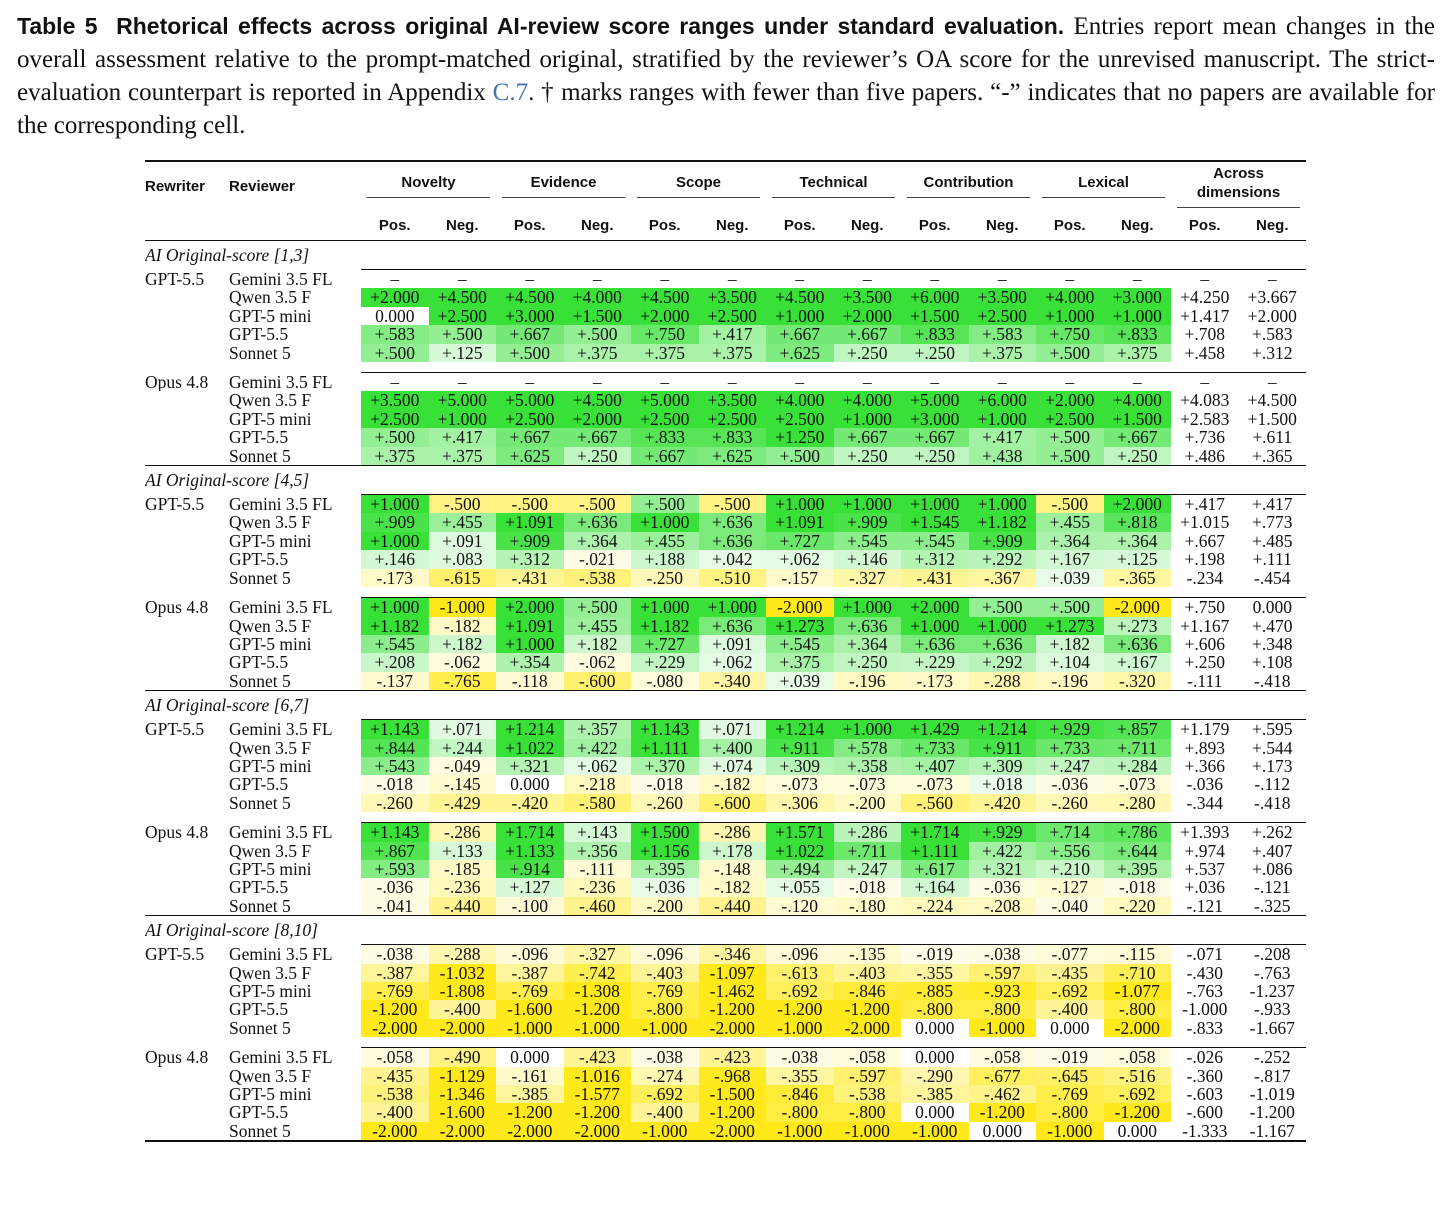 This screenshot has height=1218, width=1449. What do you see at coordinates (665, 1112) in the screenshot?
I see `value-cell: -.400` at bounding box center [665, 1112].